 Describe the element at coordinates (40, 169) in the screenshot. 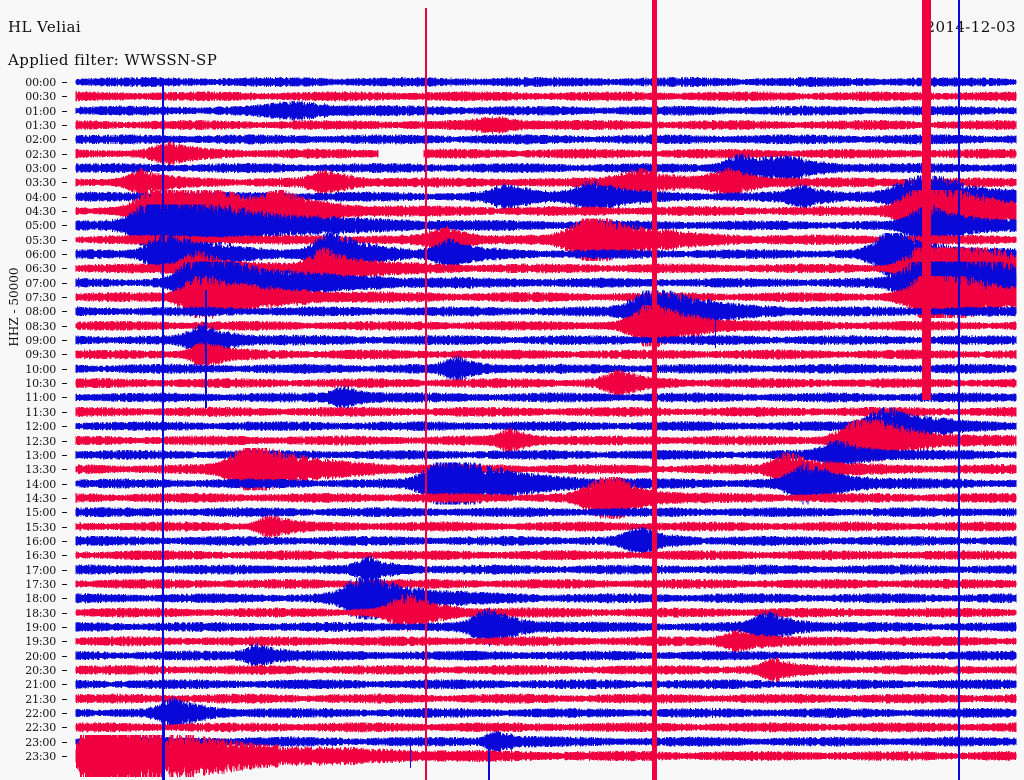

I see `time-label: 03:00` at that location.